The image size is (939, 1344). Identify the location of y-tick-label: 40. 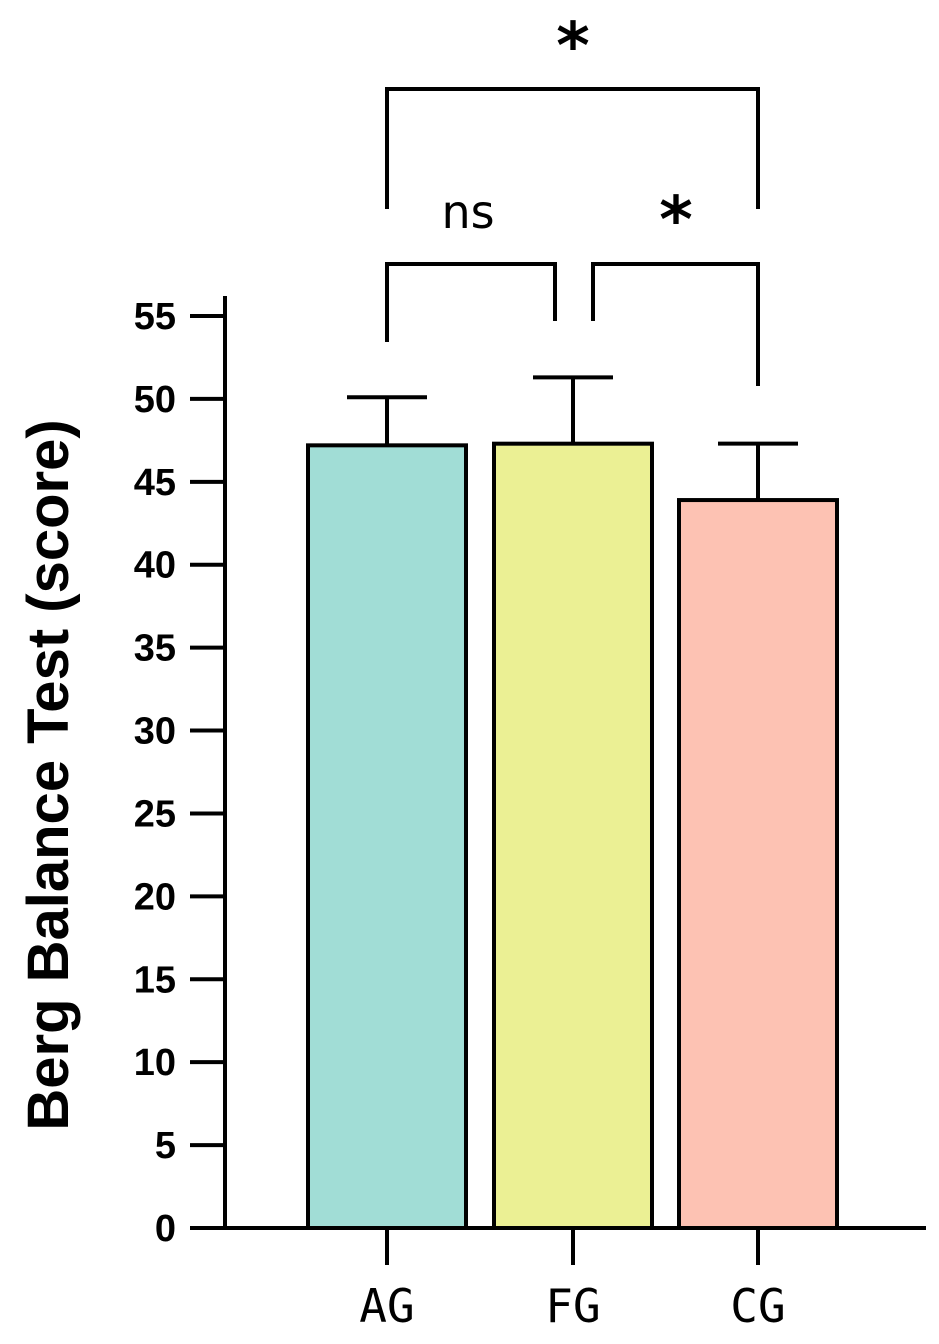
(155, 566).